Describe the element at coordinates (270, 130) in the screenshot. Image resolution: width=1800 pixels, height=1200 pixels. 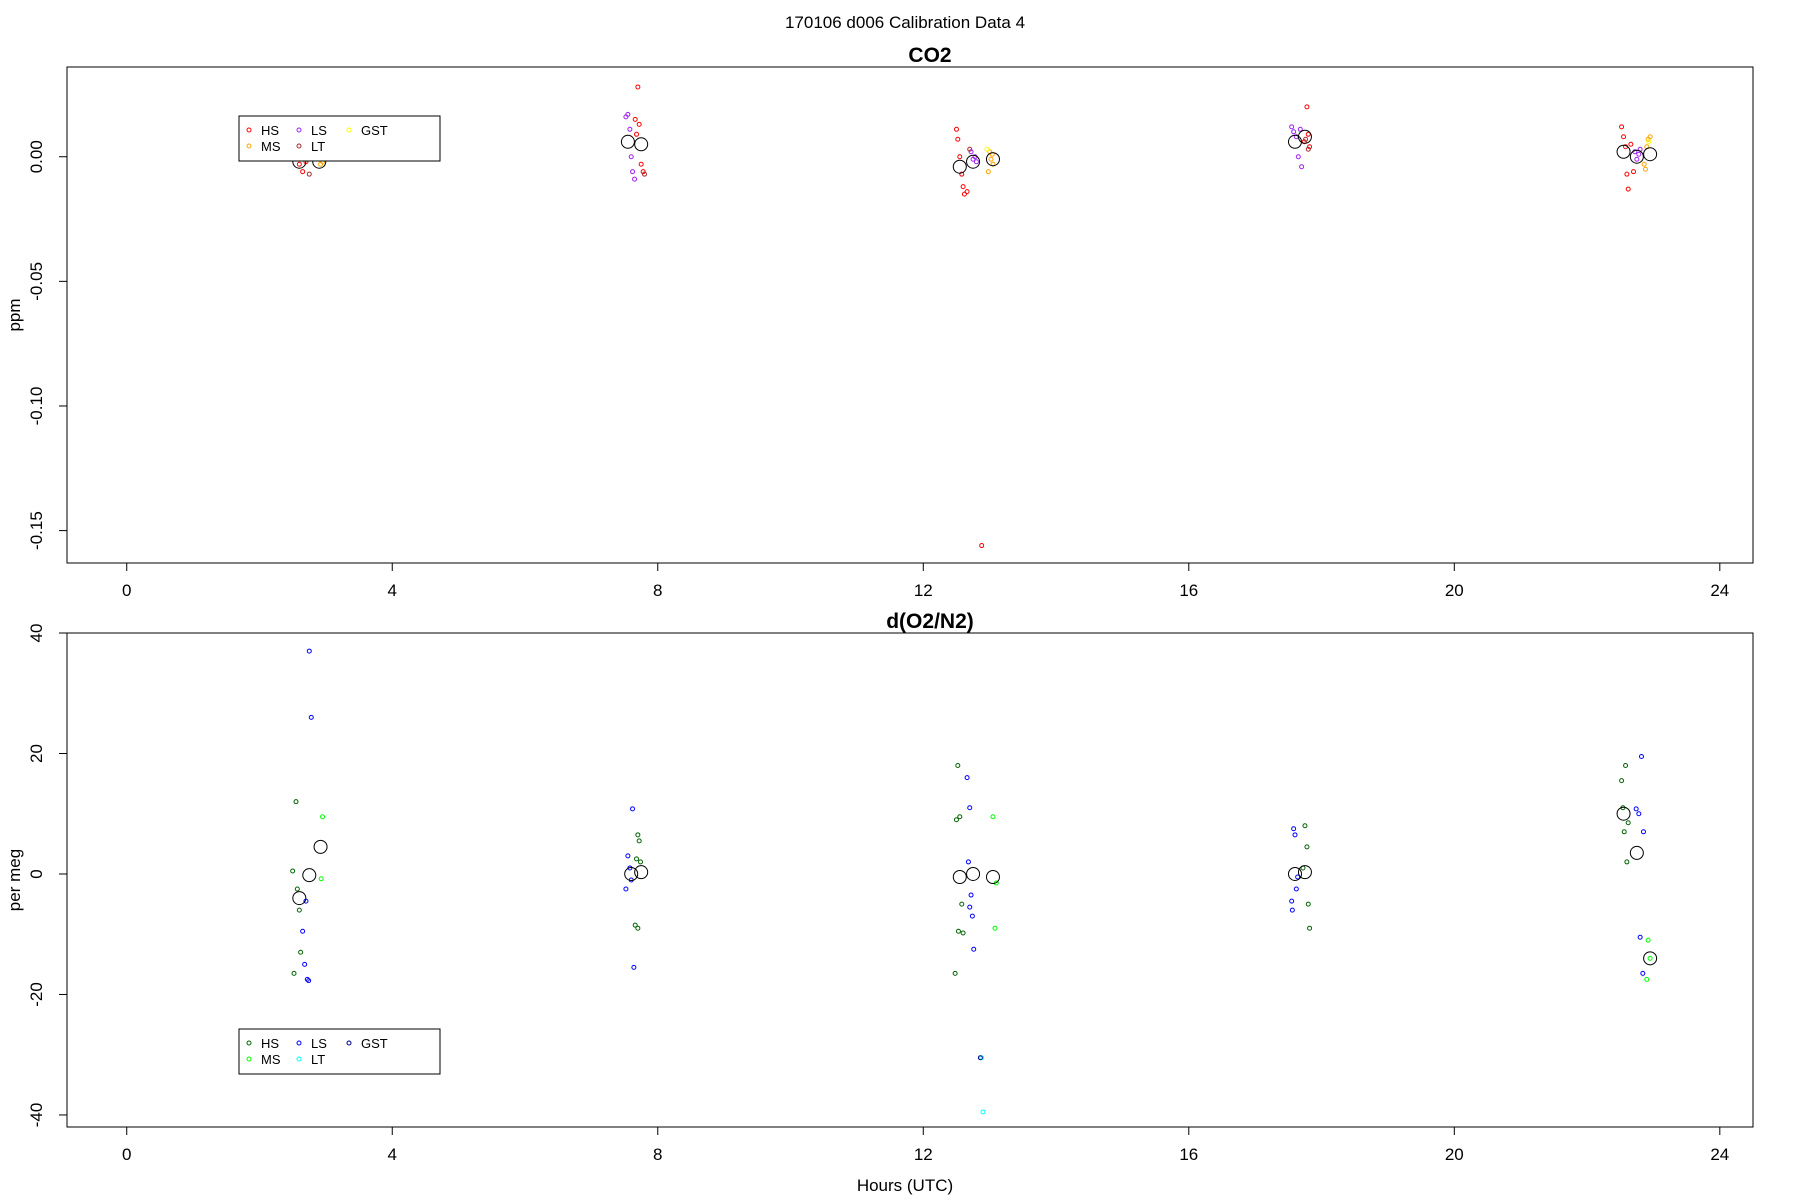
I see `legend-label: HS` at that location.